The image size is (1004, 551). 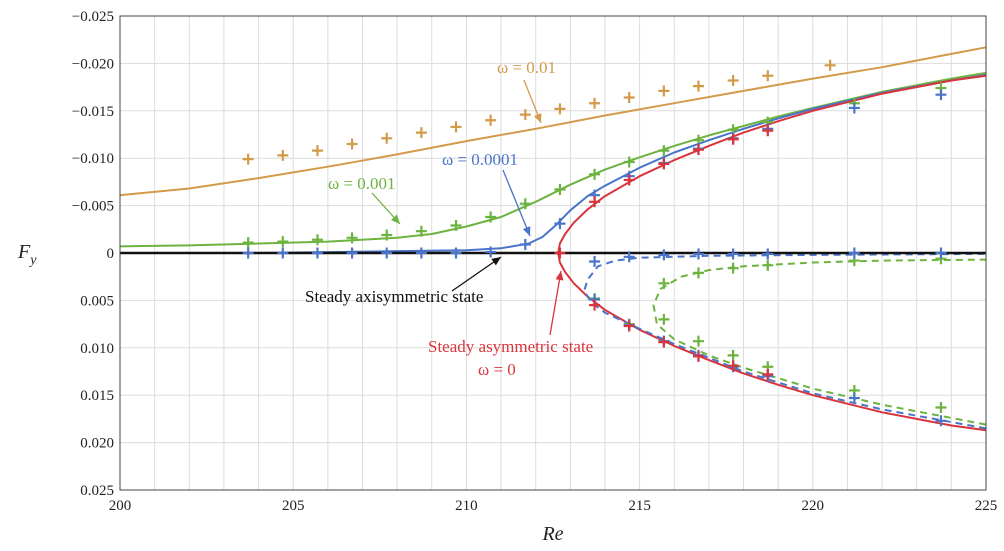 What do you see at coordinates (526, 67) in the screenshot?
I see `annotation-omega-001: ω = 0.01` at bounding box center [526, 67].